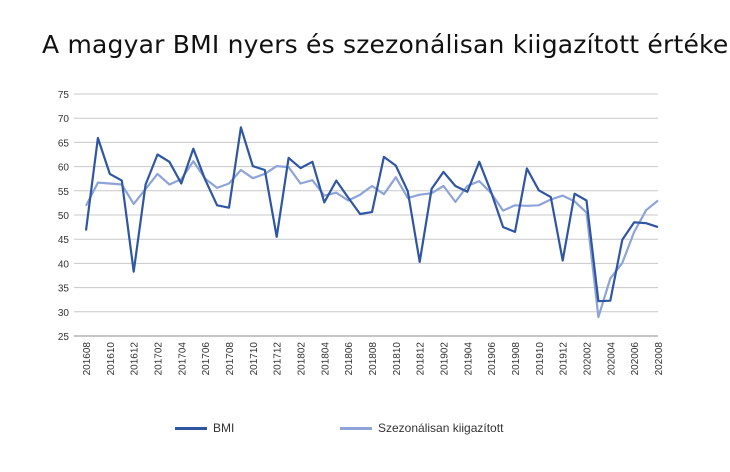 The height and width of the screenshot is (472, 730). I want to click on x-tick-label: 201908, so click(516, 359).